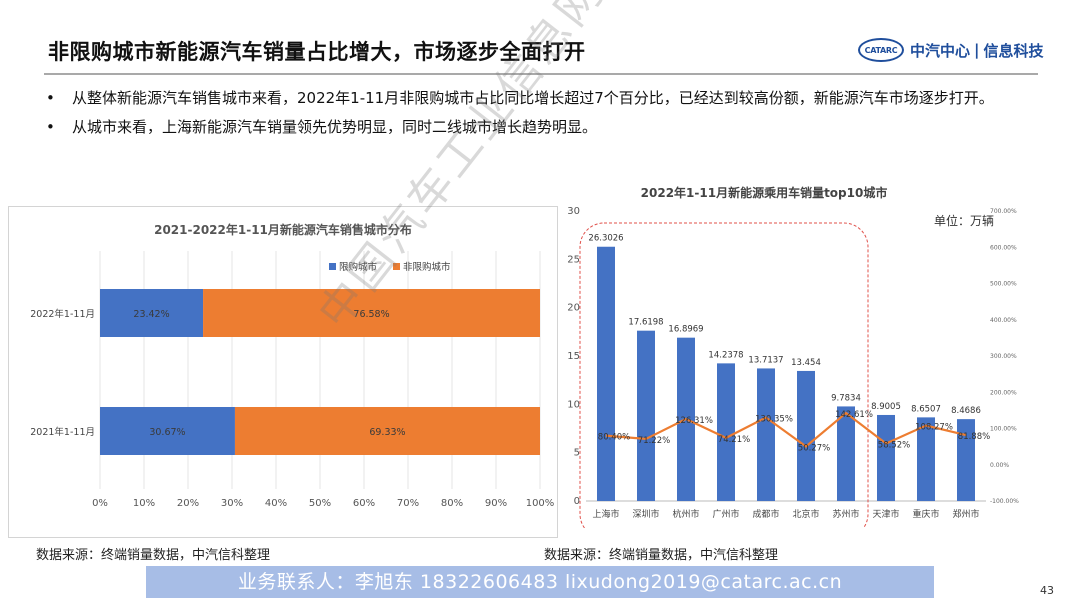 The image size is (1080, 608). I want to click on y-tick-label: 0, so click(577, 501).